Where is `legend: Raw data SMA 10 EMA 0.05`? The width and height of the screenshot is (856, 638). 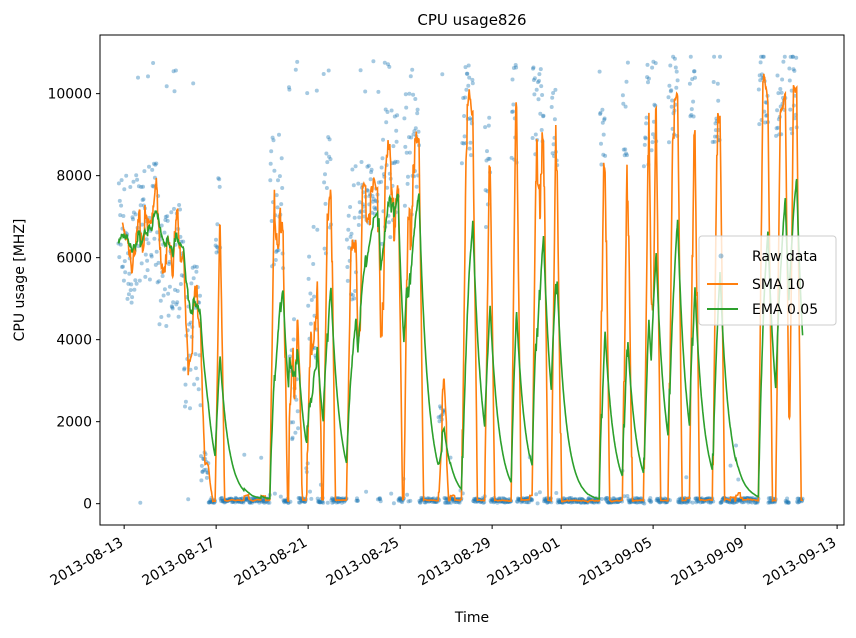 legend: Raw data SMA 10 EMA 0.05 is located at coordinates (767, 280).